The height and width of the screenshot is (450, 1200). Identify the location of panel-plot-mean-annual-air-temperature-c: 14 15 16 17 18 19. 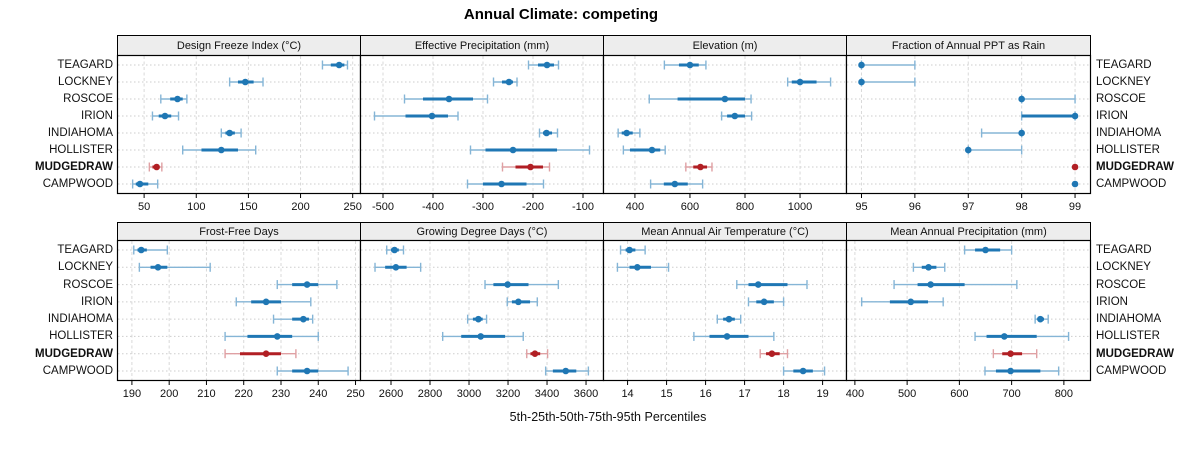
(725, 319).